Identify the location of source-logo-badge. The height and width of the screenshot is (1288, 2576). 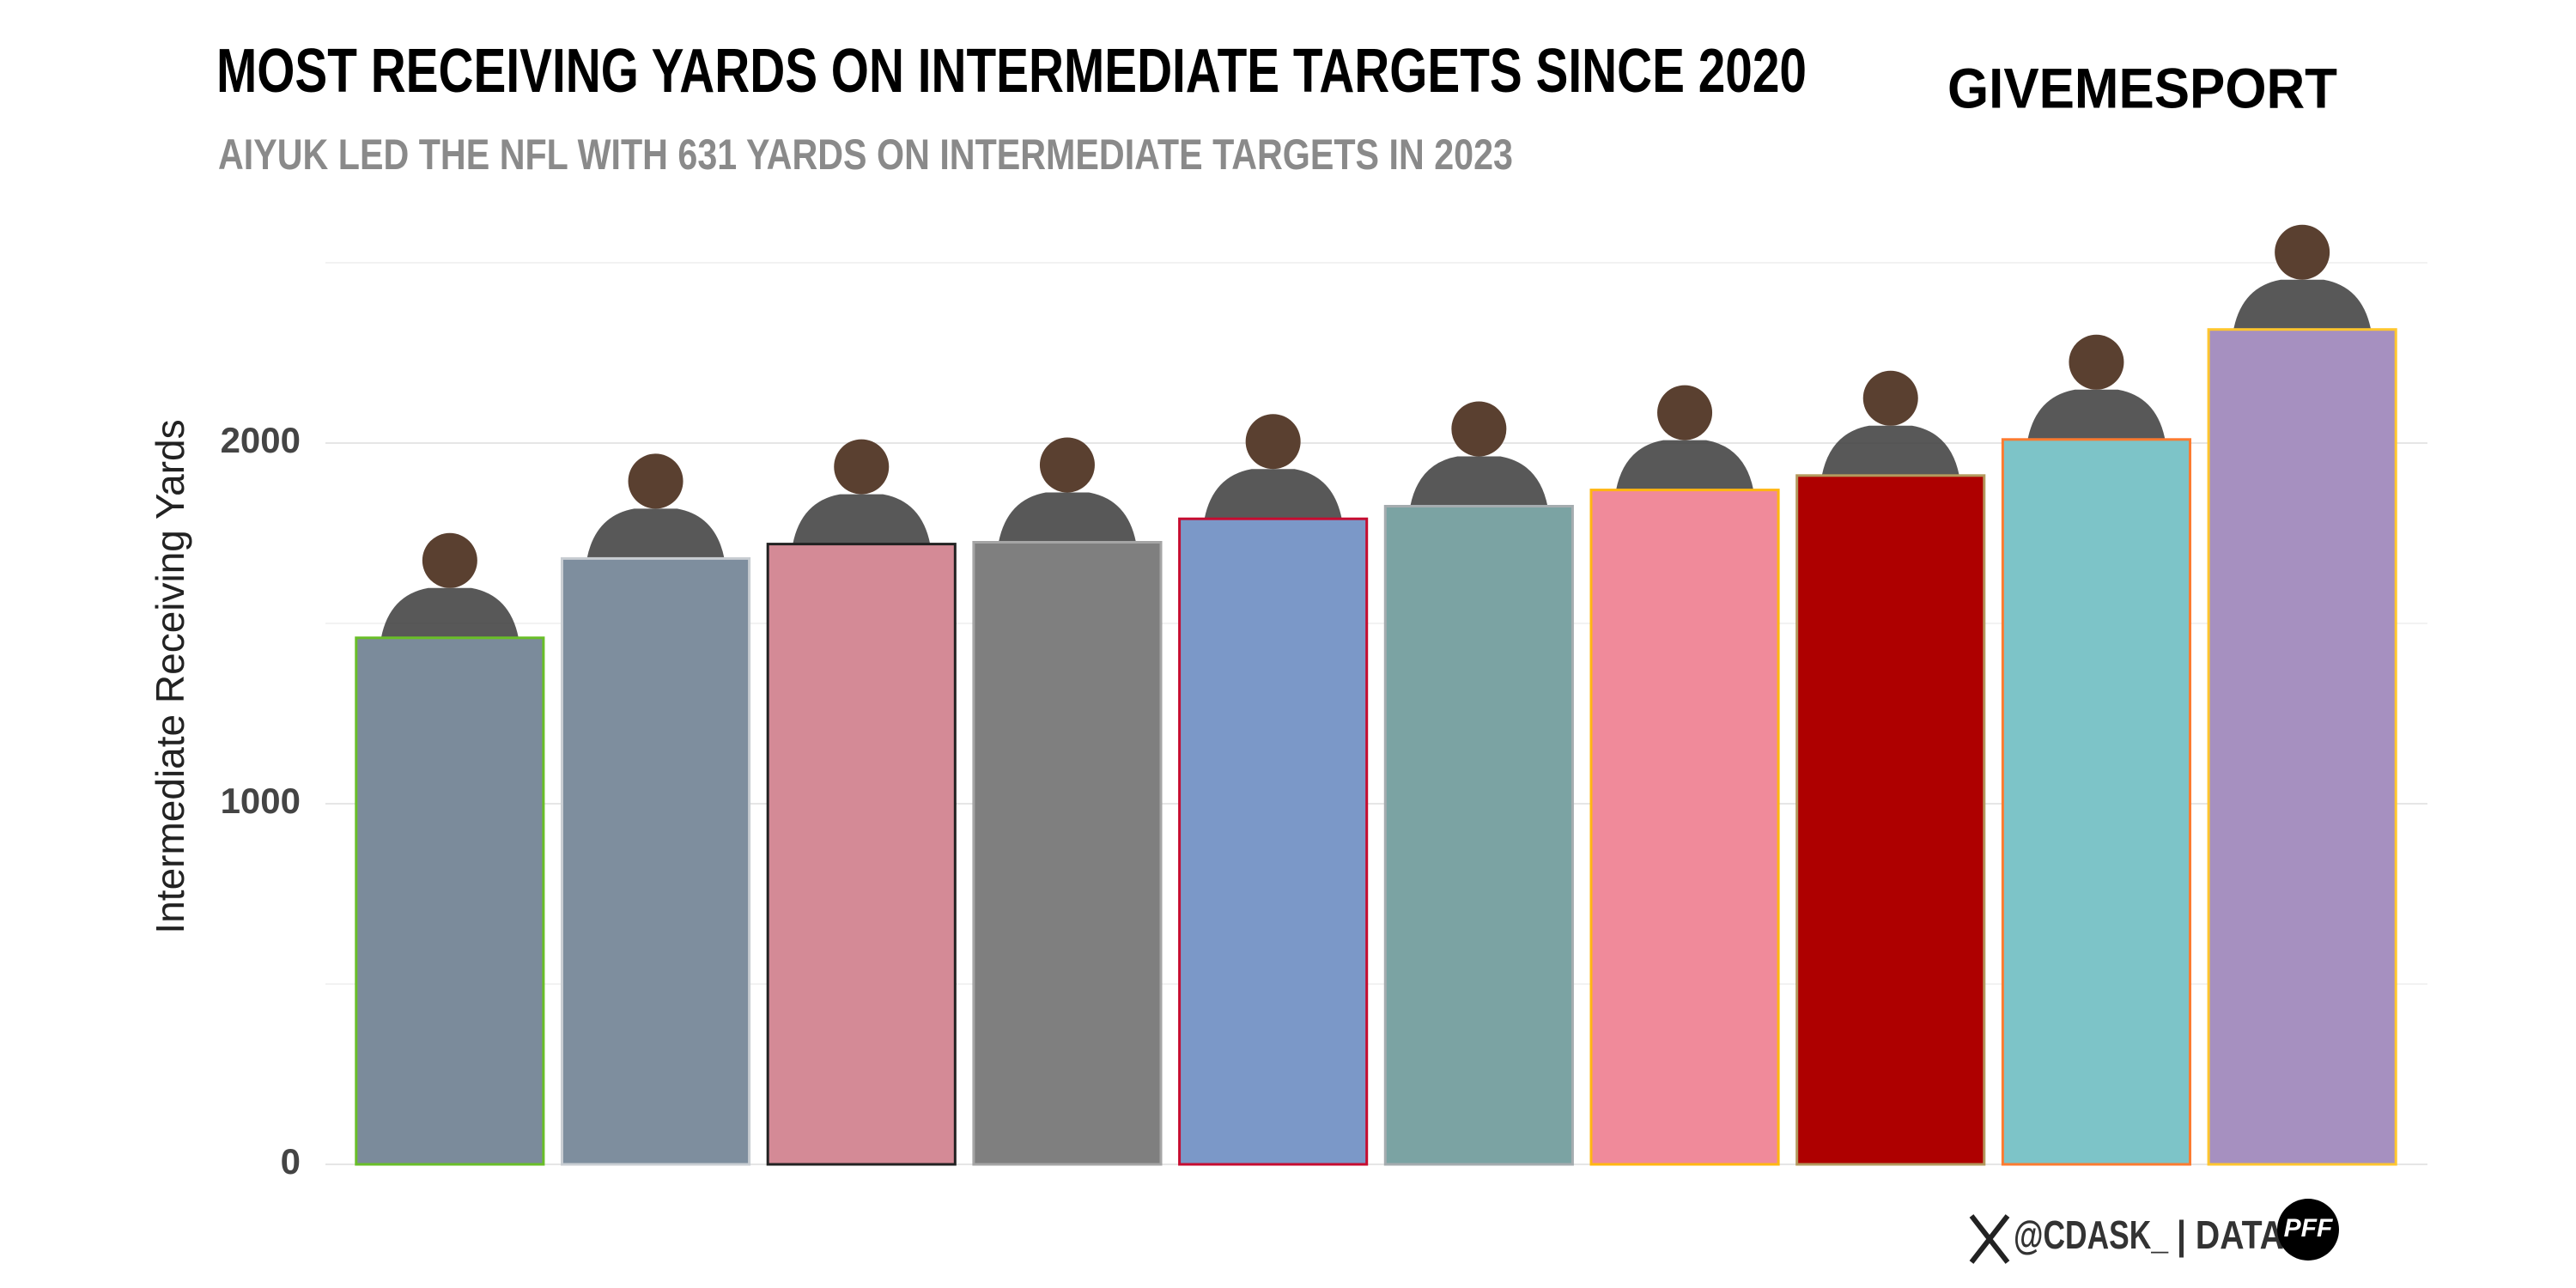
(2308, 1230).